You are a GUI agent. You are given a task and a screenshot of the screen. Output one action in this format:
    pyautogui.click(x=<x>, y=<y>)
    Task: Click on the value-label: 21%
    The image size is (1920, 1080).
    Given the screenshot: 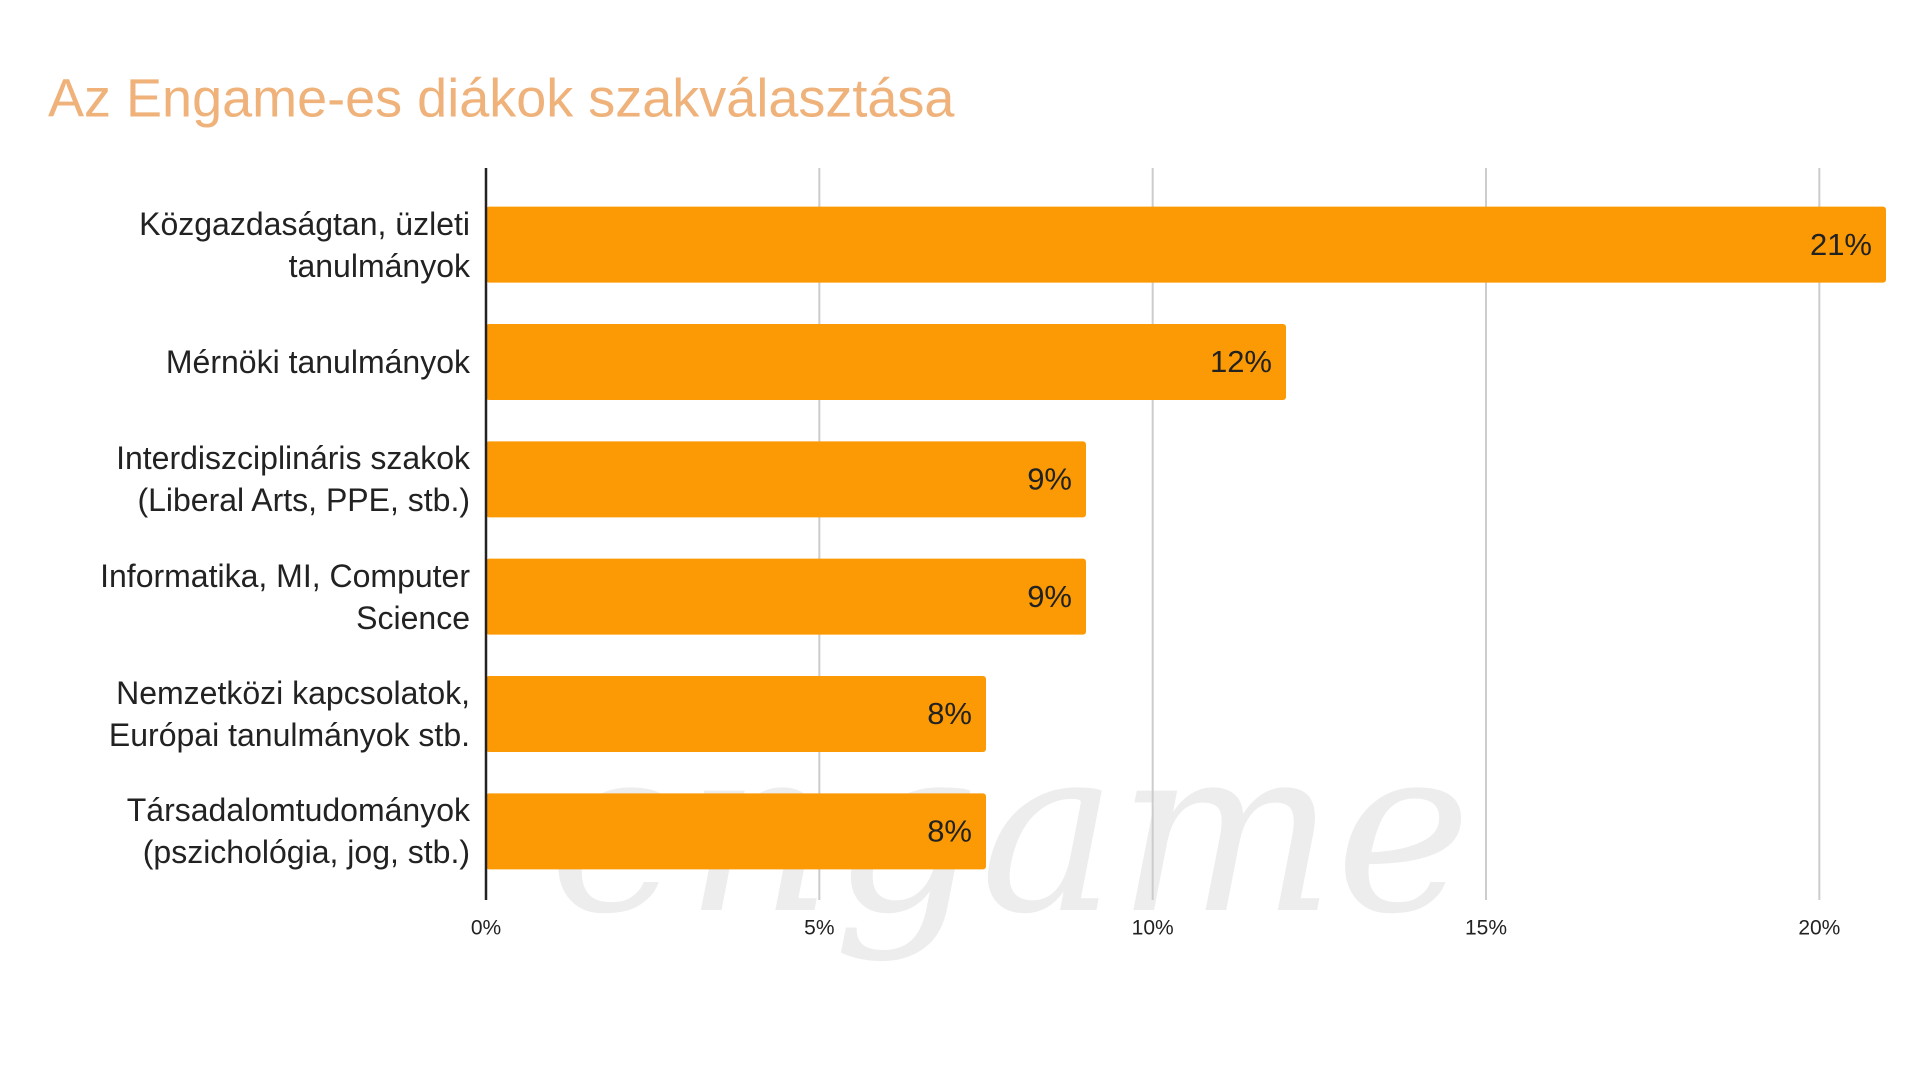 What is the action you would take?
    pyautogui.click(x=1841, y=244)
    